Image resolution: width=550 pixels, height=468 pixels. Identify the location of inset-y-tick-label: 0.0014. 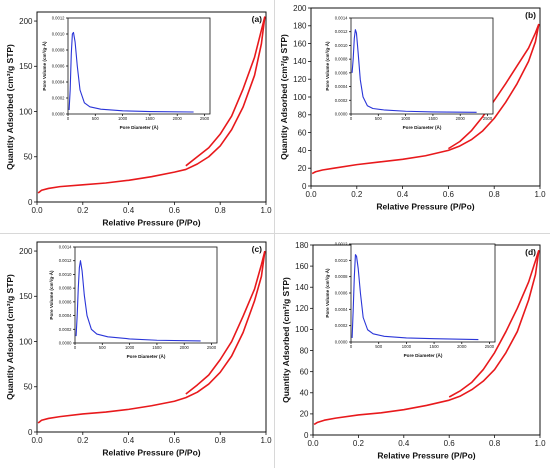
(65, 246).